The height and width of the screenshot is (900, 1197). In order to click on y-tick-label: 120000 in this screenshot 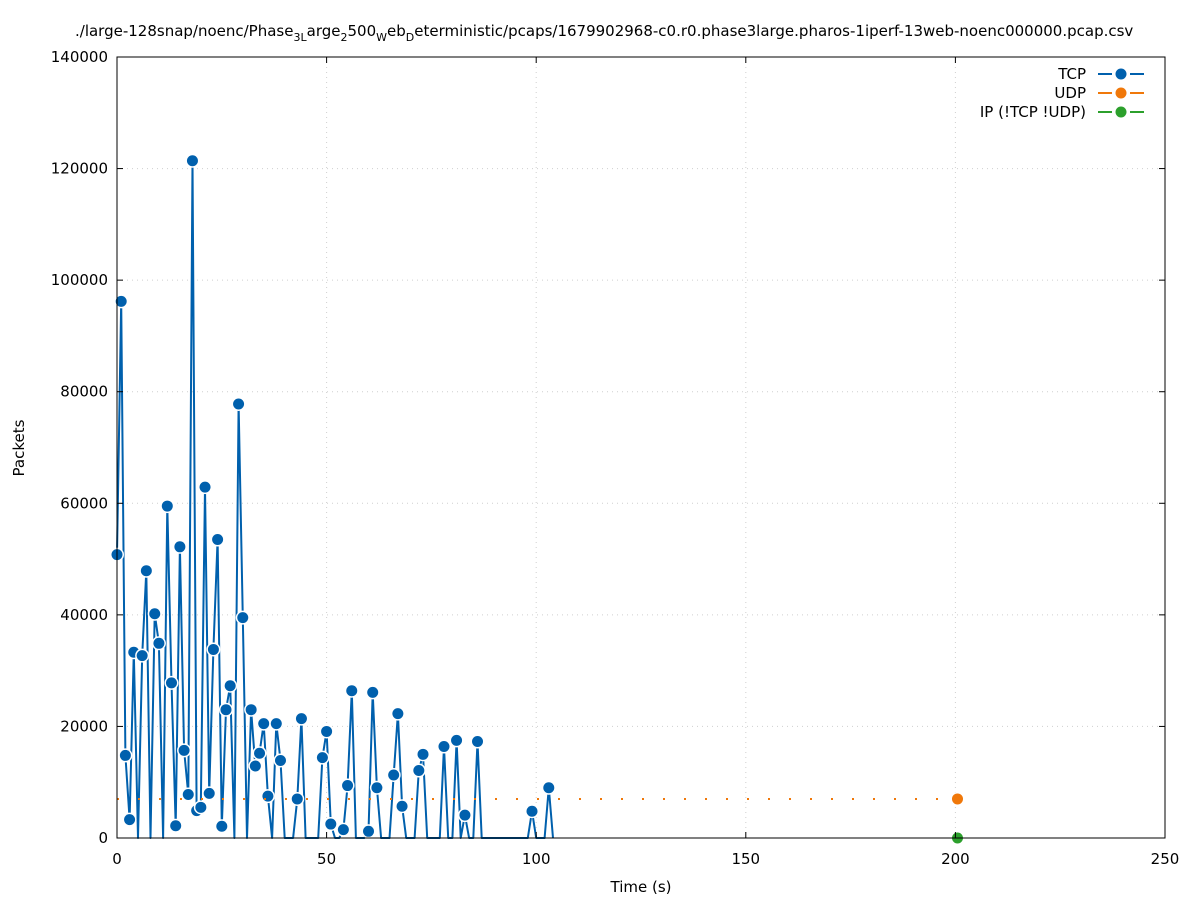, I will do `click(79, 169)`.